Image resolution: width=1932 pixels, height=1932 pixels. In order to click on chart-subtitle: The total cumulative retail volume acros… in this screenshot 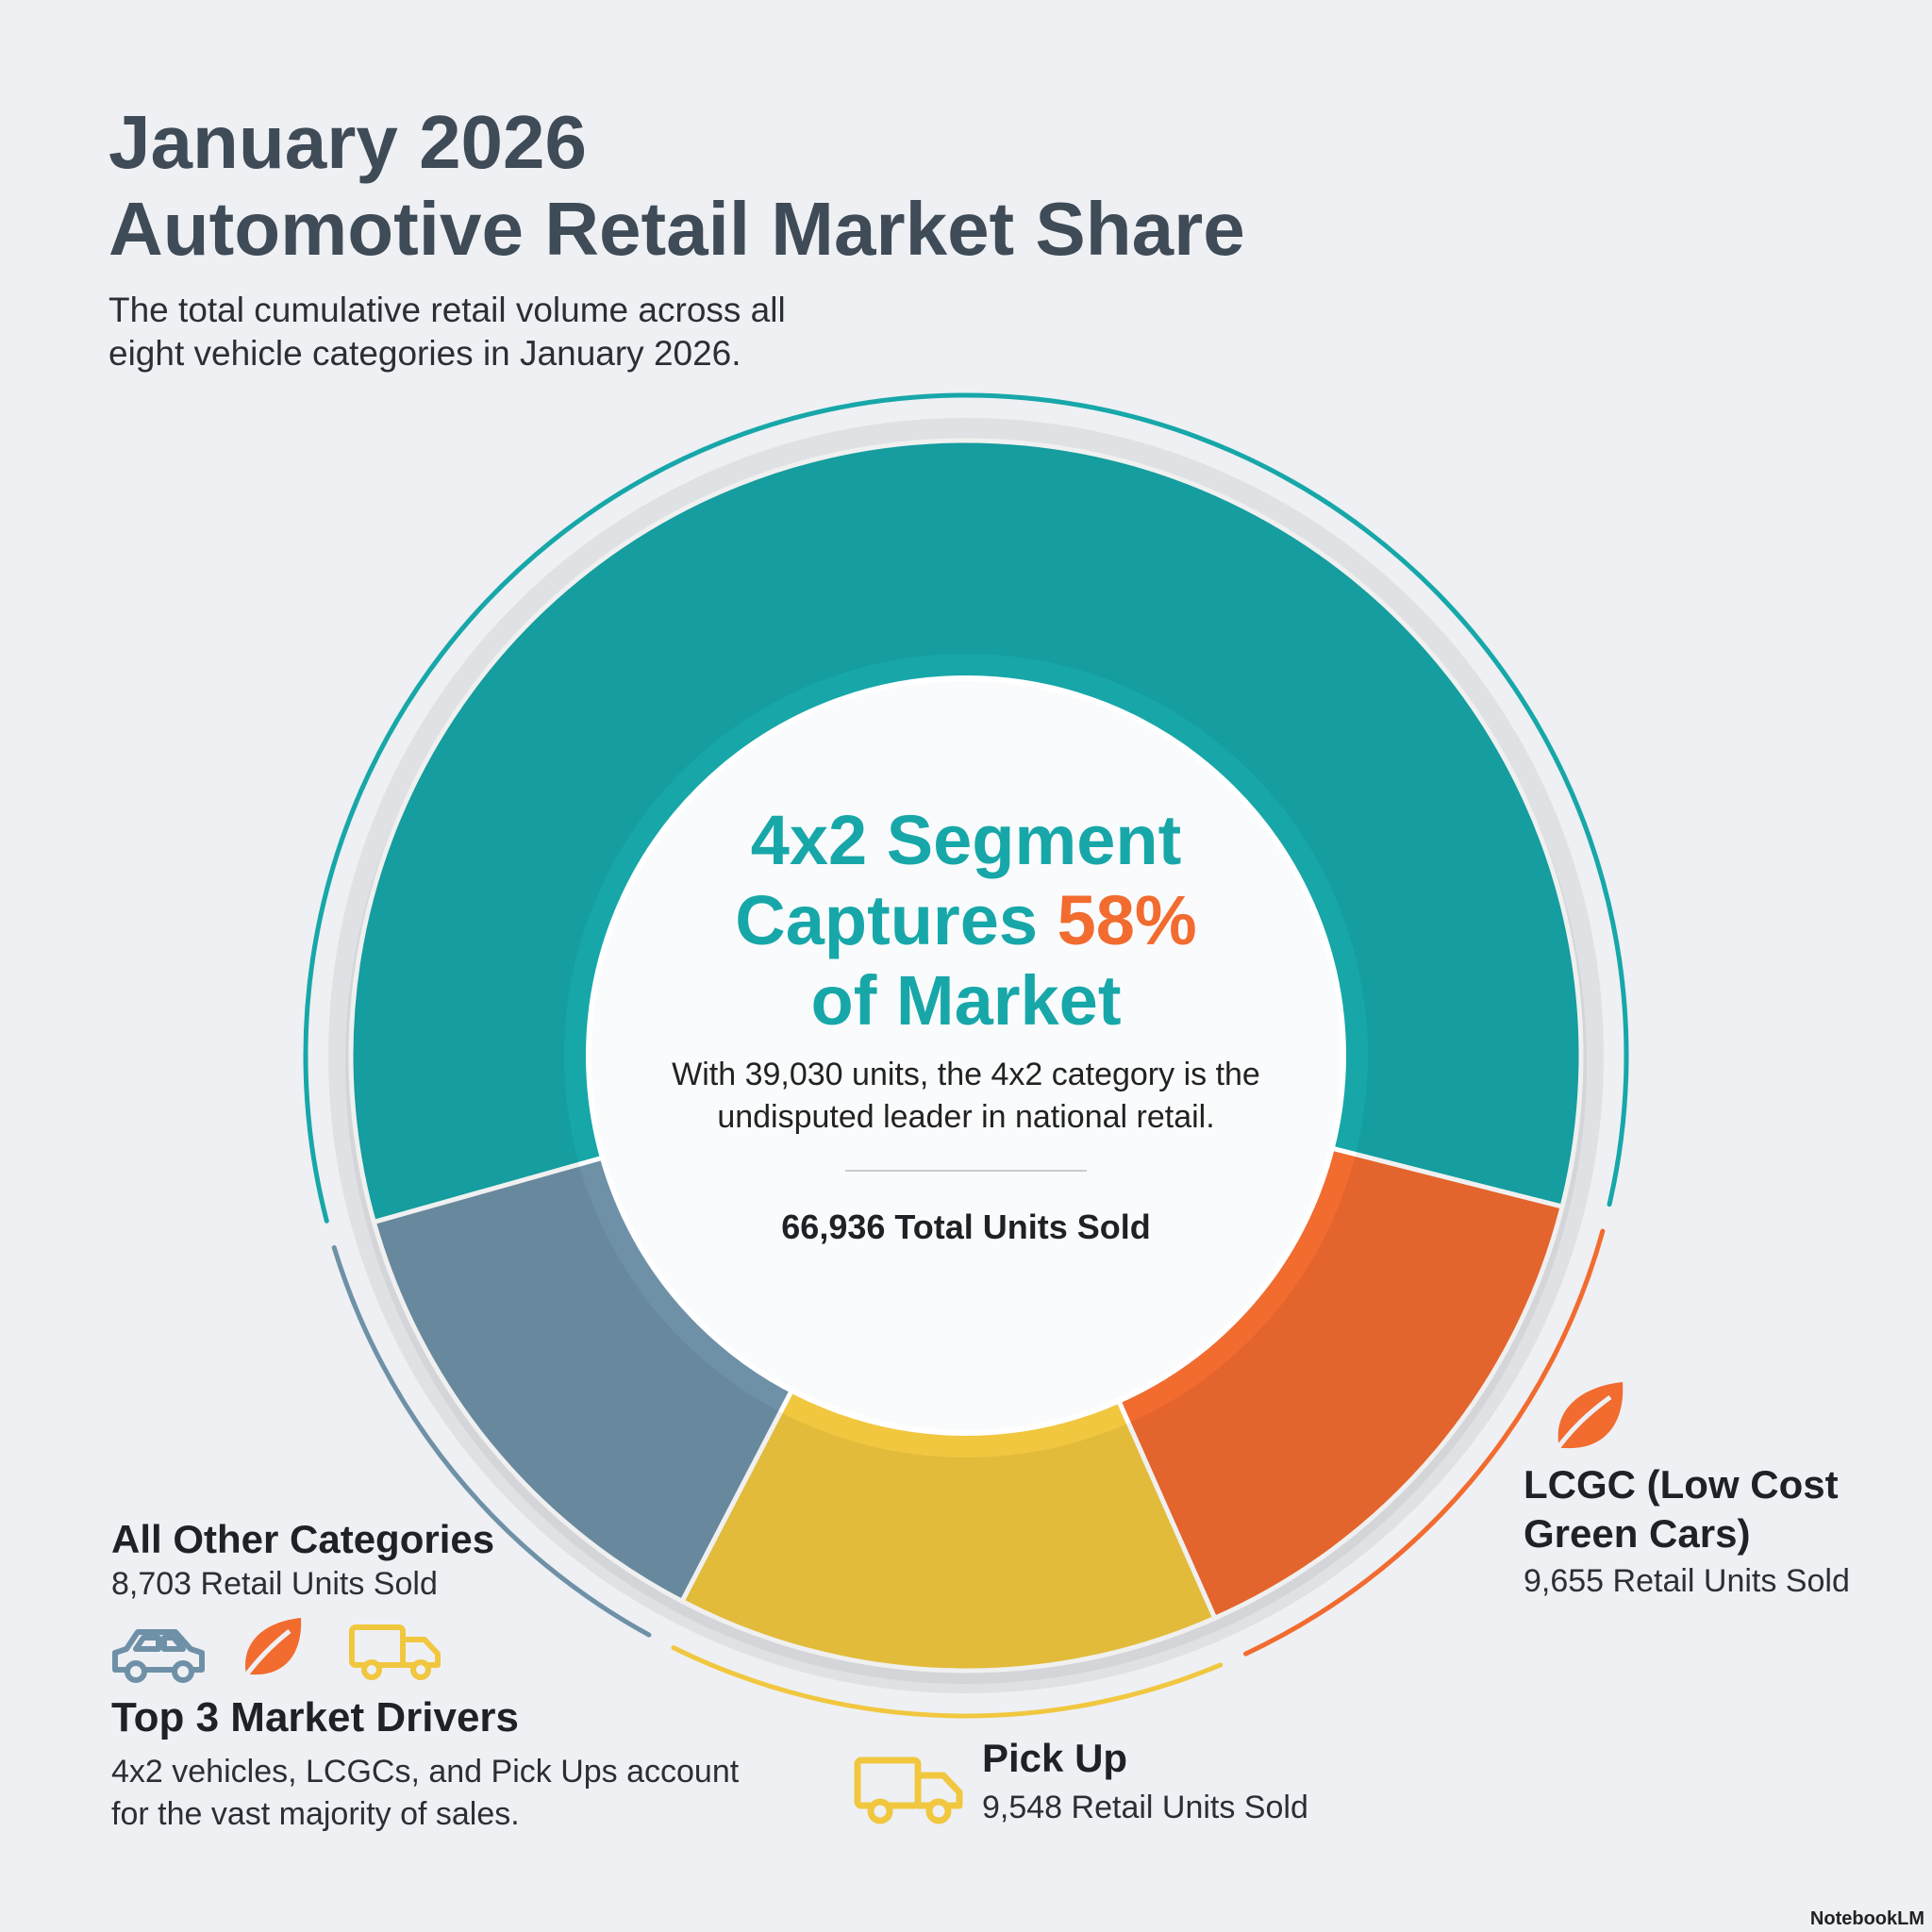, I will do `click(447, 332)`.